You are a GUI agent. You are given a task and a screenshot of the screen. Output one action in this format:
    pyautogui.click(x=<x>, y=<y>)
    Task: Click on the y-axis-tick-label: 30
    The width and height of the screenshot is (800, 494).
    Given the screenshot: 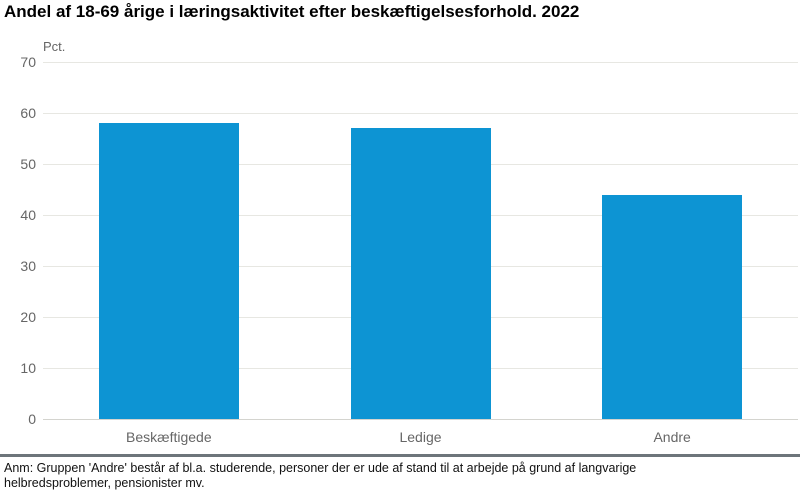 What is the action you would take?
    pyautogui.click(x=28, y=266)
    